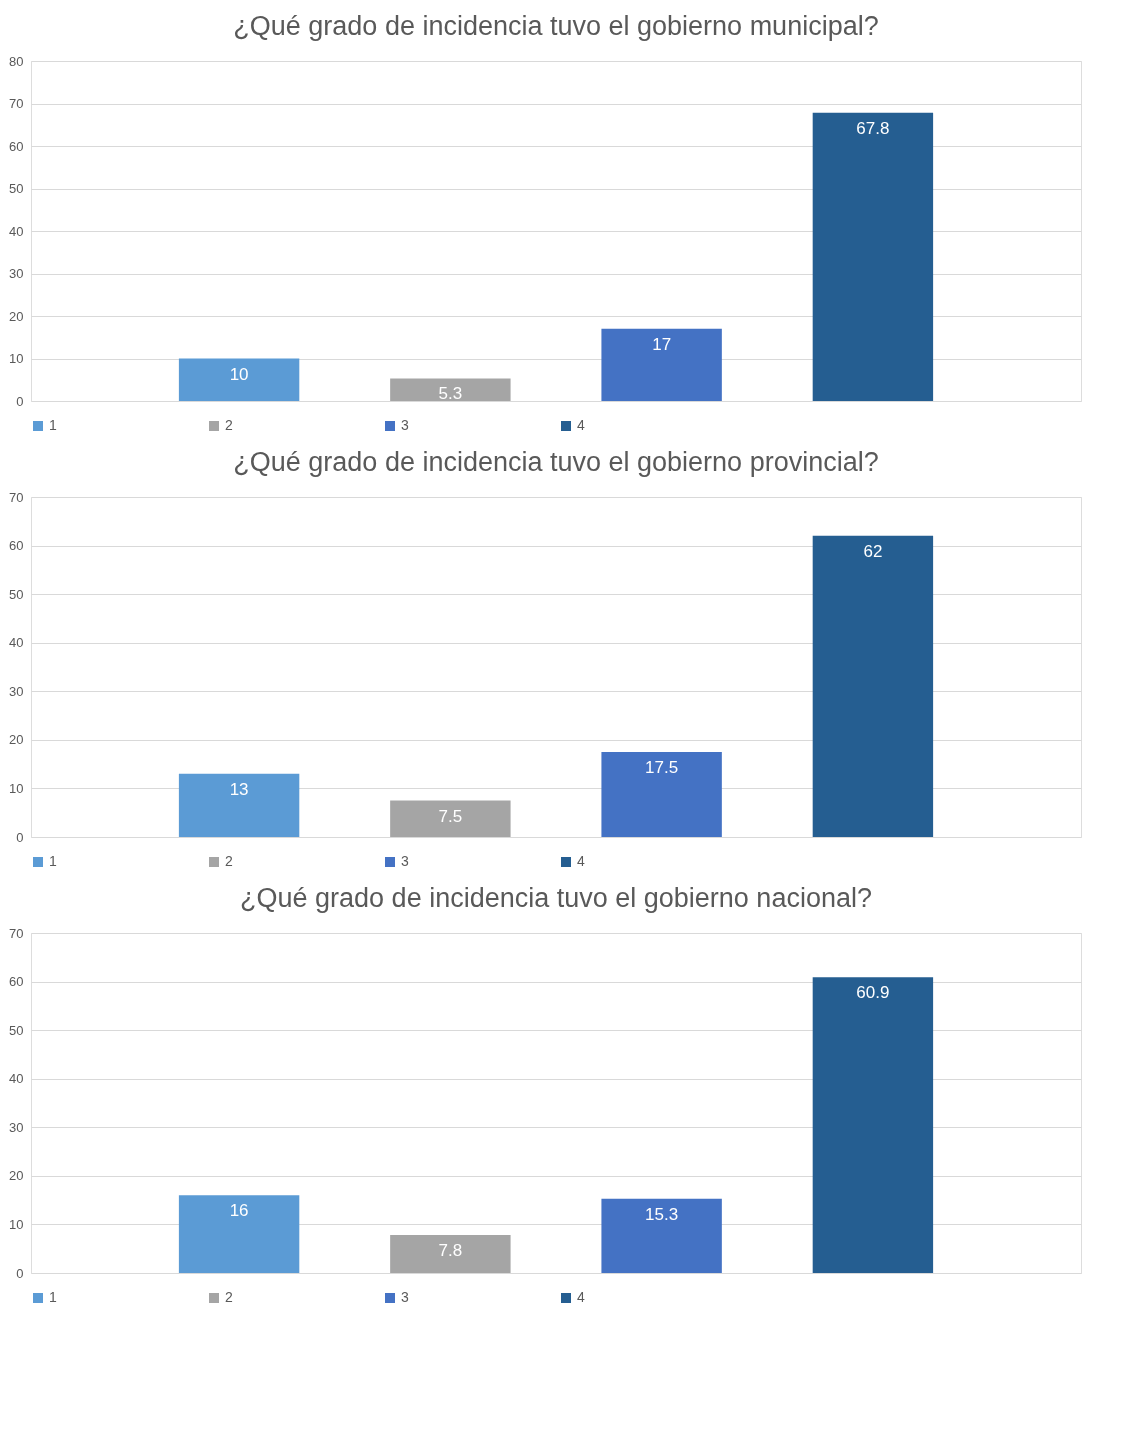  What do you see at coordinates (873, 551) in the screenshot?
I see `data-label: 62` at bounding box center [873, 551].